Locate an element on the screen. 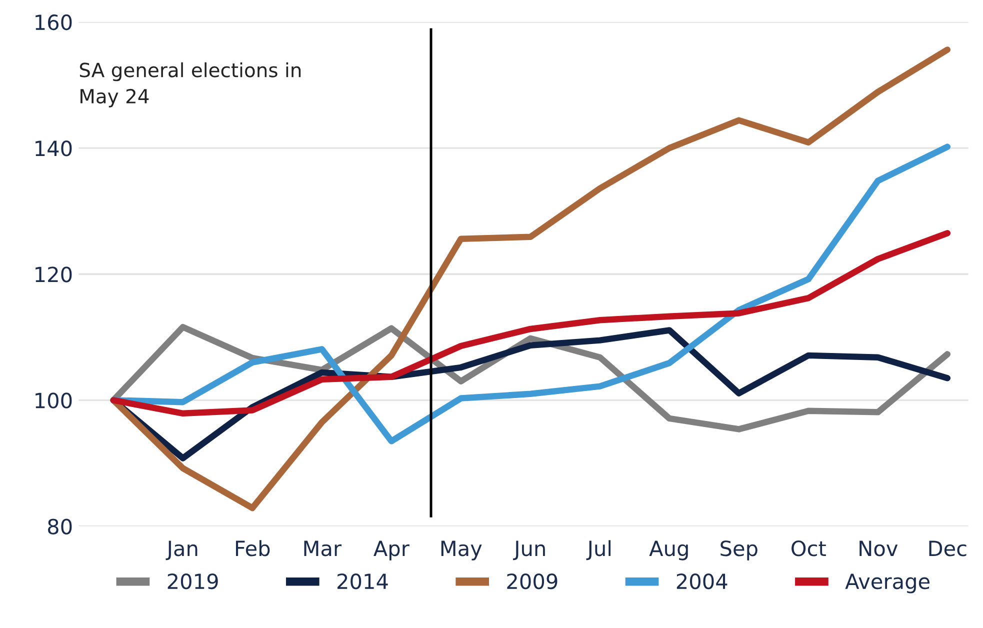 Image resolution: width=983 pixels, height=628 pixels. y-tick-label: 160 is located at coordinates (54, 22).